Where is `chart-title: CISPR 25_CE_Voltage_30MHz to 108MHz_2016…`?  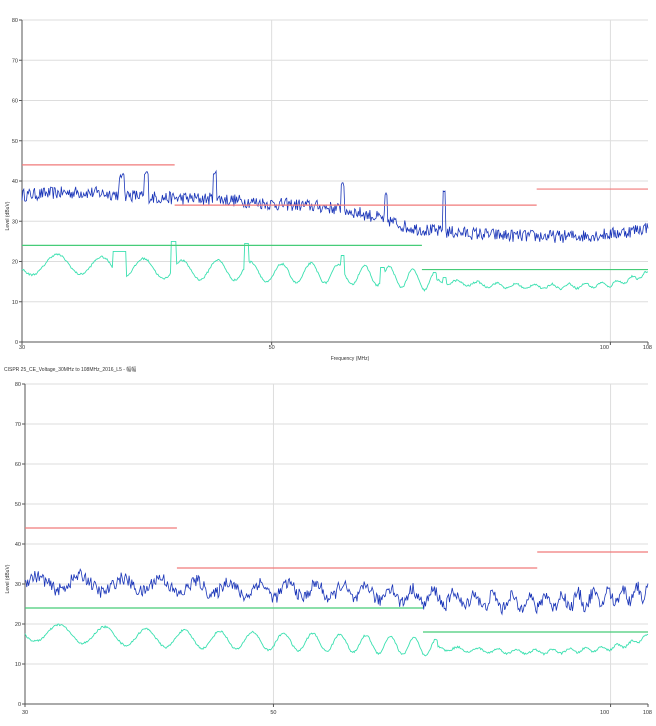
chart-title: CISPR 25_CE_Voltage_30MHz to 108MHz_2016… is located at coordinates (70, 369).